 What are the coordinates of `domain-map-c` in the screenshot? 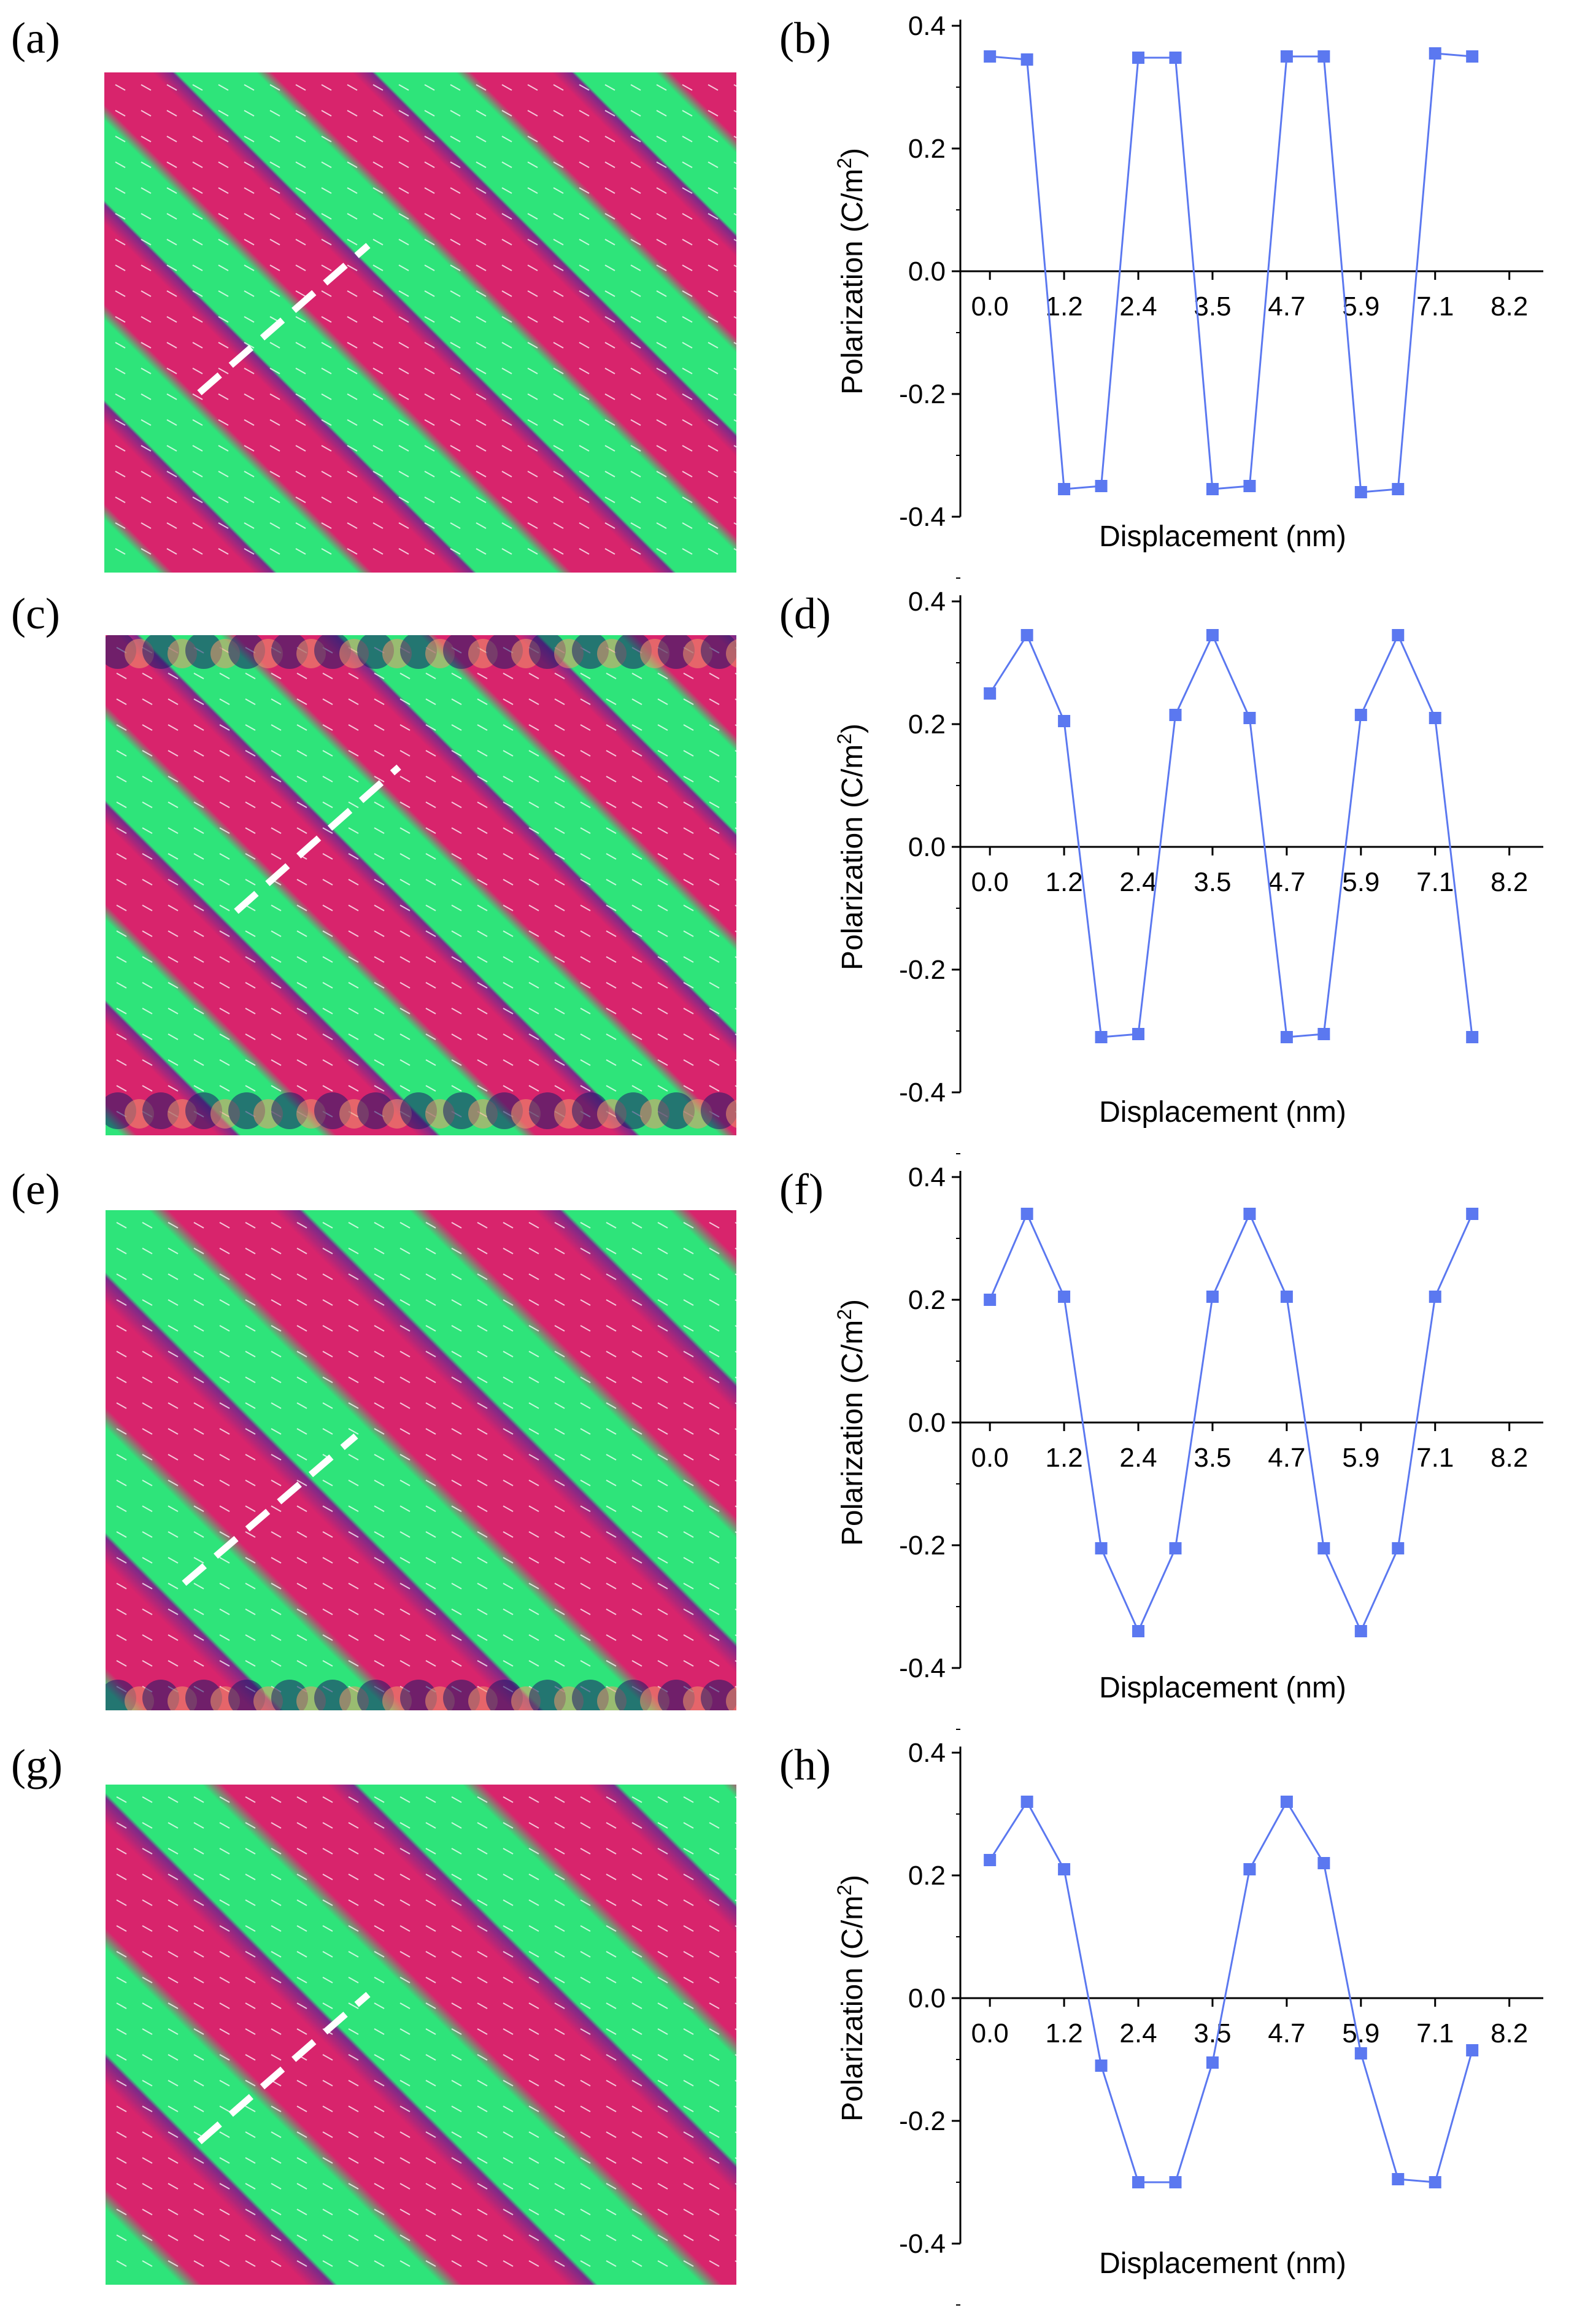 It's located at (421, 885).